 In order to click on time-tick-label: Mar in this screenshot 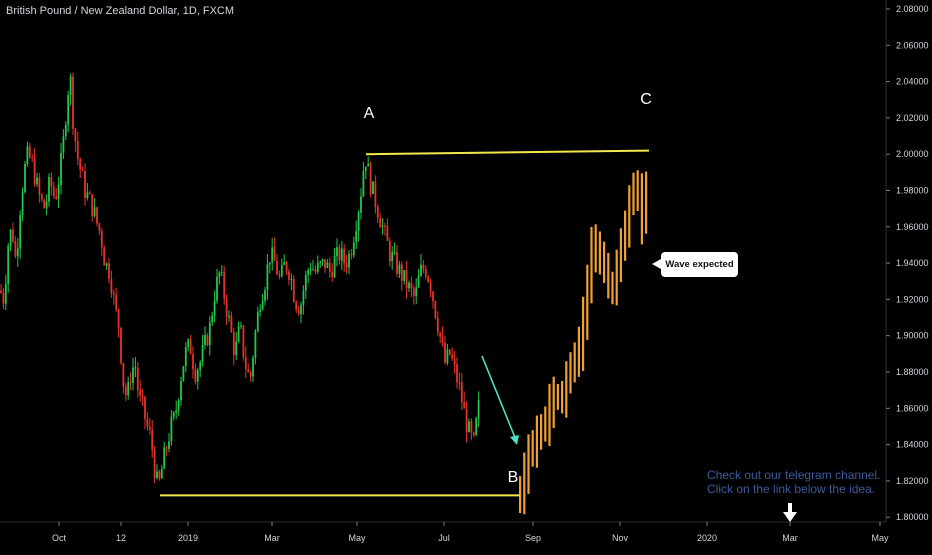, I will do `click(272, 538)`.